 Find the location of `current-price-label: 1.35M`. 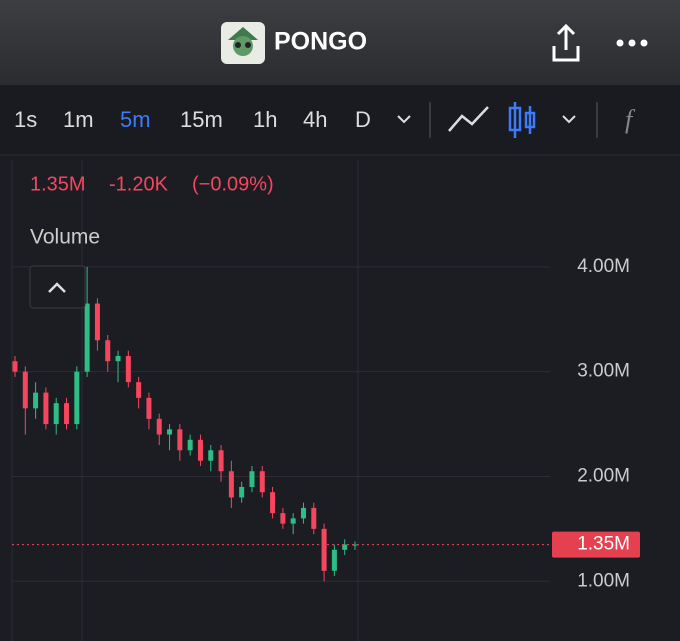

current-price-label: 1.35M is located at coordinates (603, 544).